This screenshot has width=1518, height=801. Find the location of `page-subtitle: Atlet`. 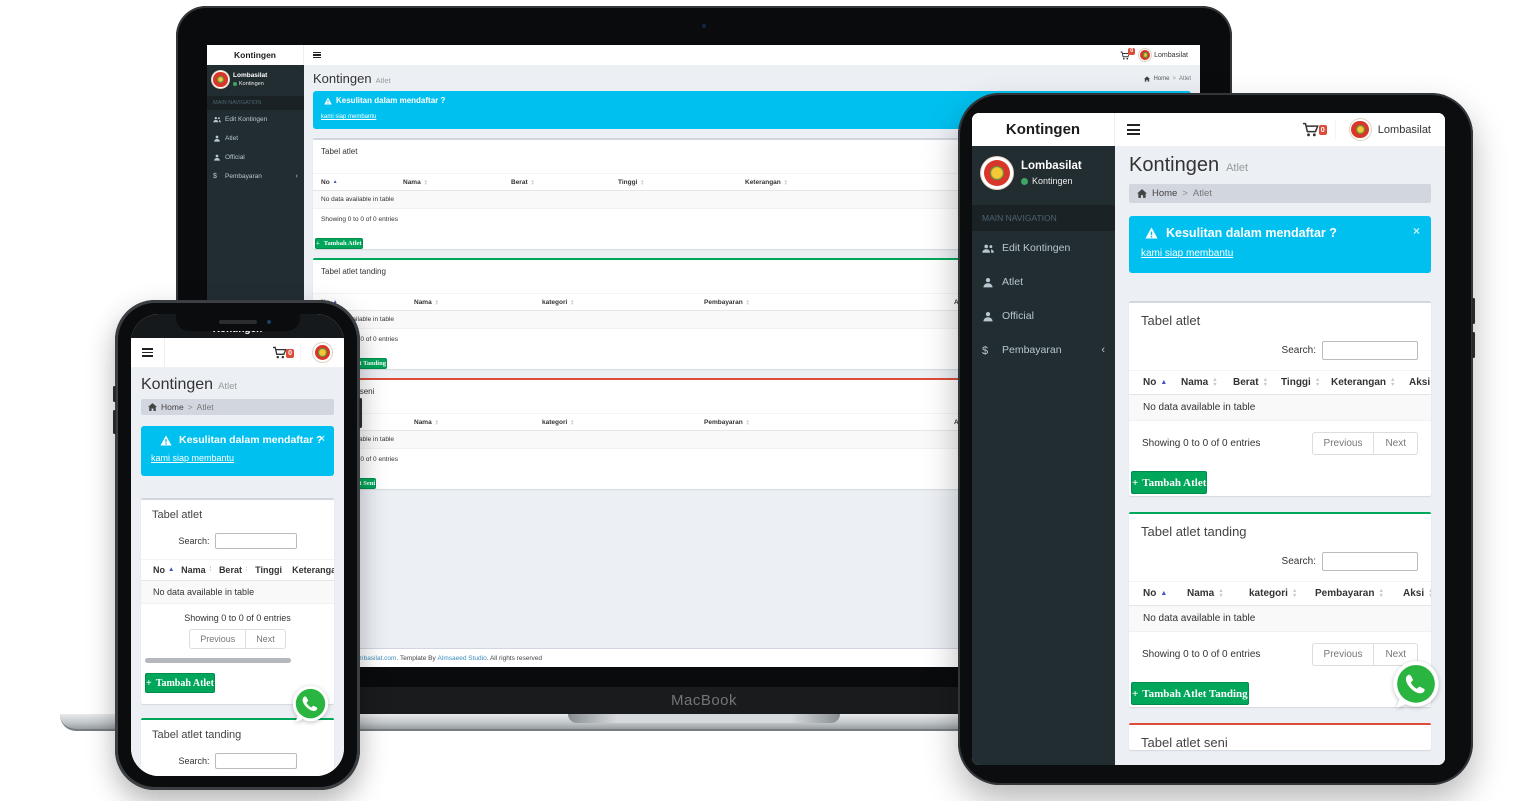

page-subtitle: Atlet is located at coordinates (383, 80).